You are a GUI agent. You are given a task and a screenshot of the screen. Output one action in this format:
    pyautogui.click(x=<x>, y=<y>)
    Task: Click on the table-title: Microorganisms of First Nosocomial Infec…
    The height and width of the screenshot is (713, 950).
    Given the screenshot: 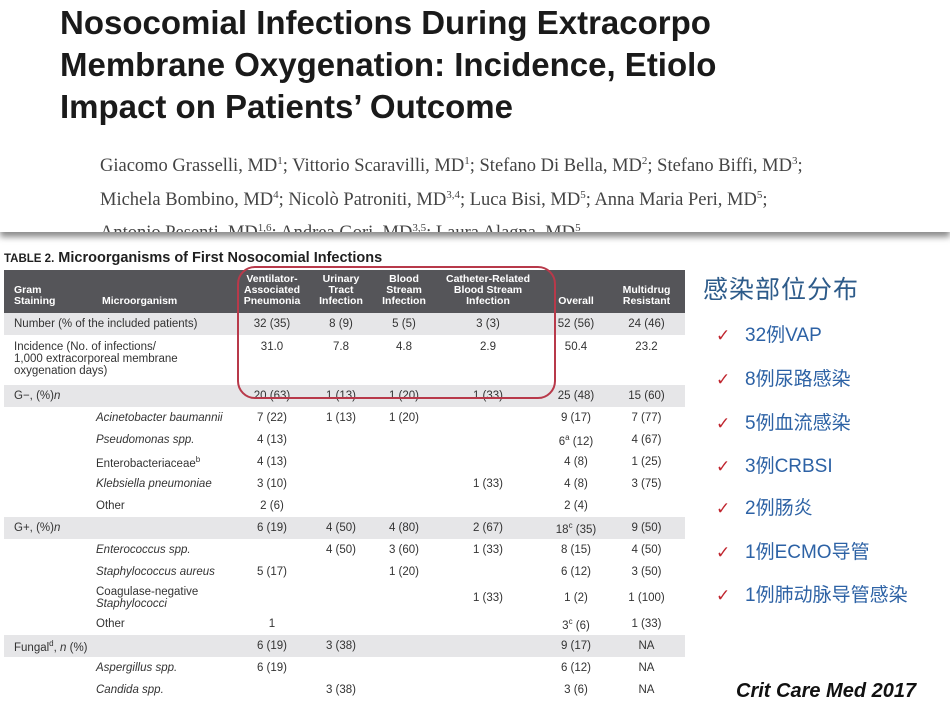 What is the action you would take?
    pyautogui.click(x=220, y=258)
    